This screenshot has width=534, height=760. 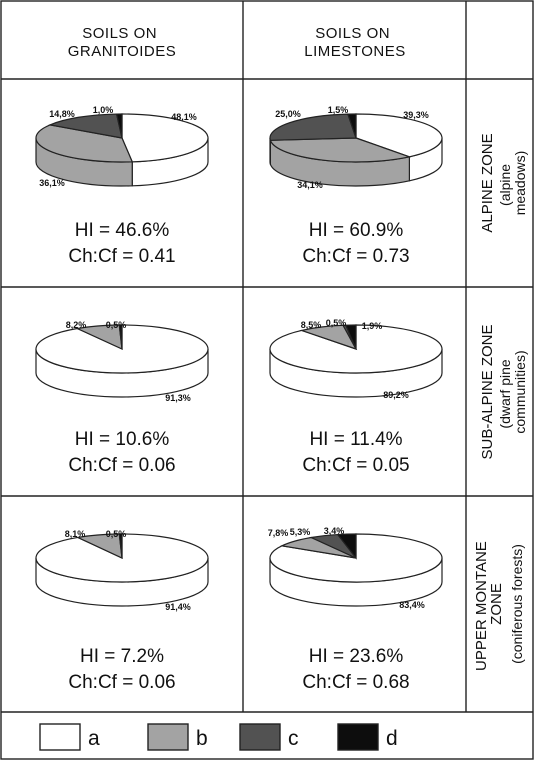 What do you see at coordinates (122, 611) in the screenshot?
I see `pie-cell: 91,4% 8,1% 0,5% HI = 7.2% Ch:Cf = 0.06` at bounding box center [122, 611].